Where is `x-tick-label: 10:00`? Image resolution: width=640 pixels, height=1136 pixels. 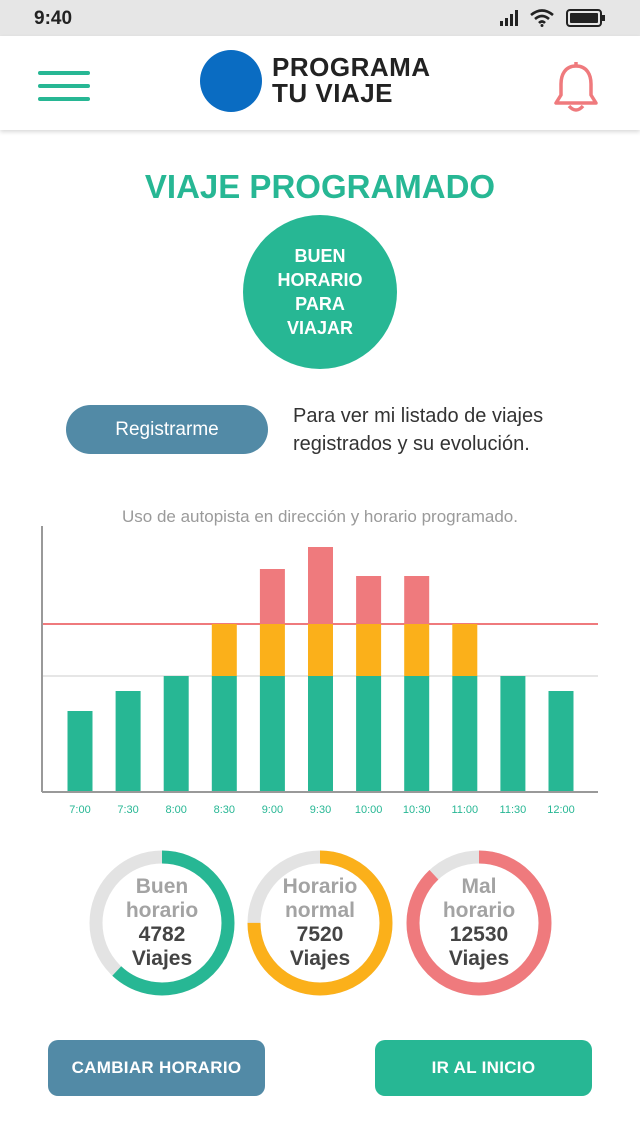
x-tick-label: 10:00 is located at coordinates (369, 810).